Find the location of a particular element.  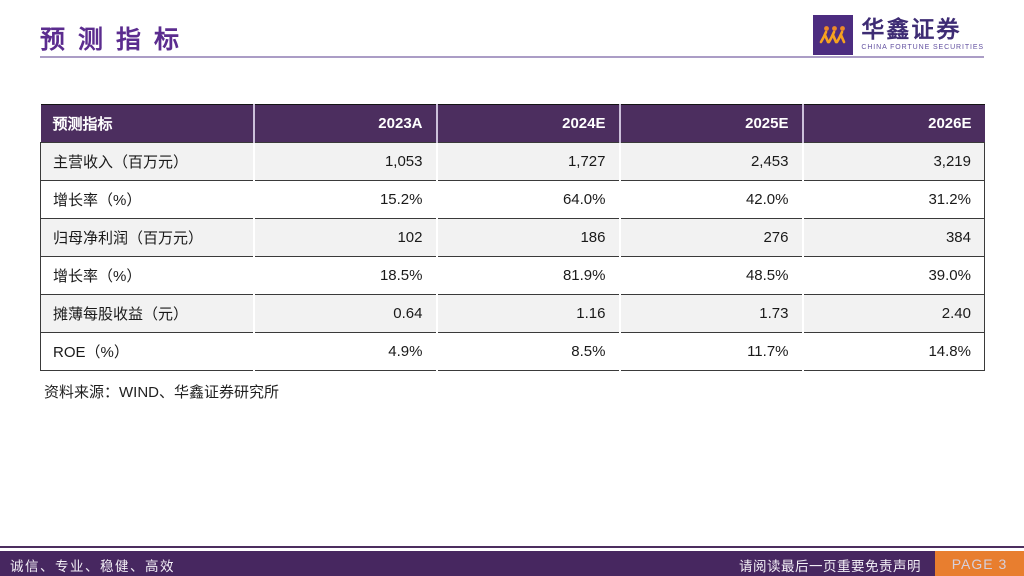

row-label: 摊薄每股收益（元） is located at coordinates (147, 313).